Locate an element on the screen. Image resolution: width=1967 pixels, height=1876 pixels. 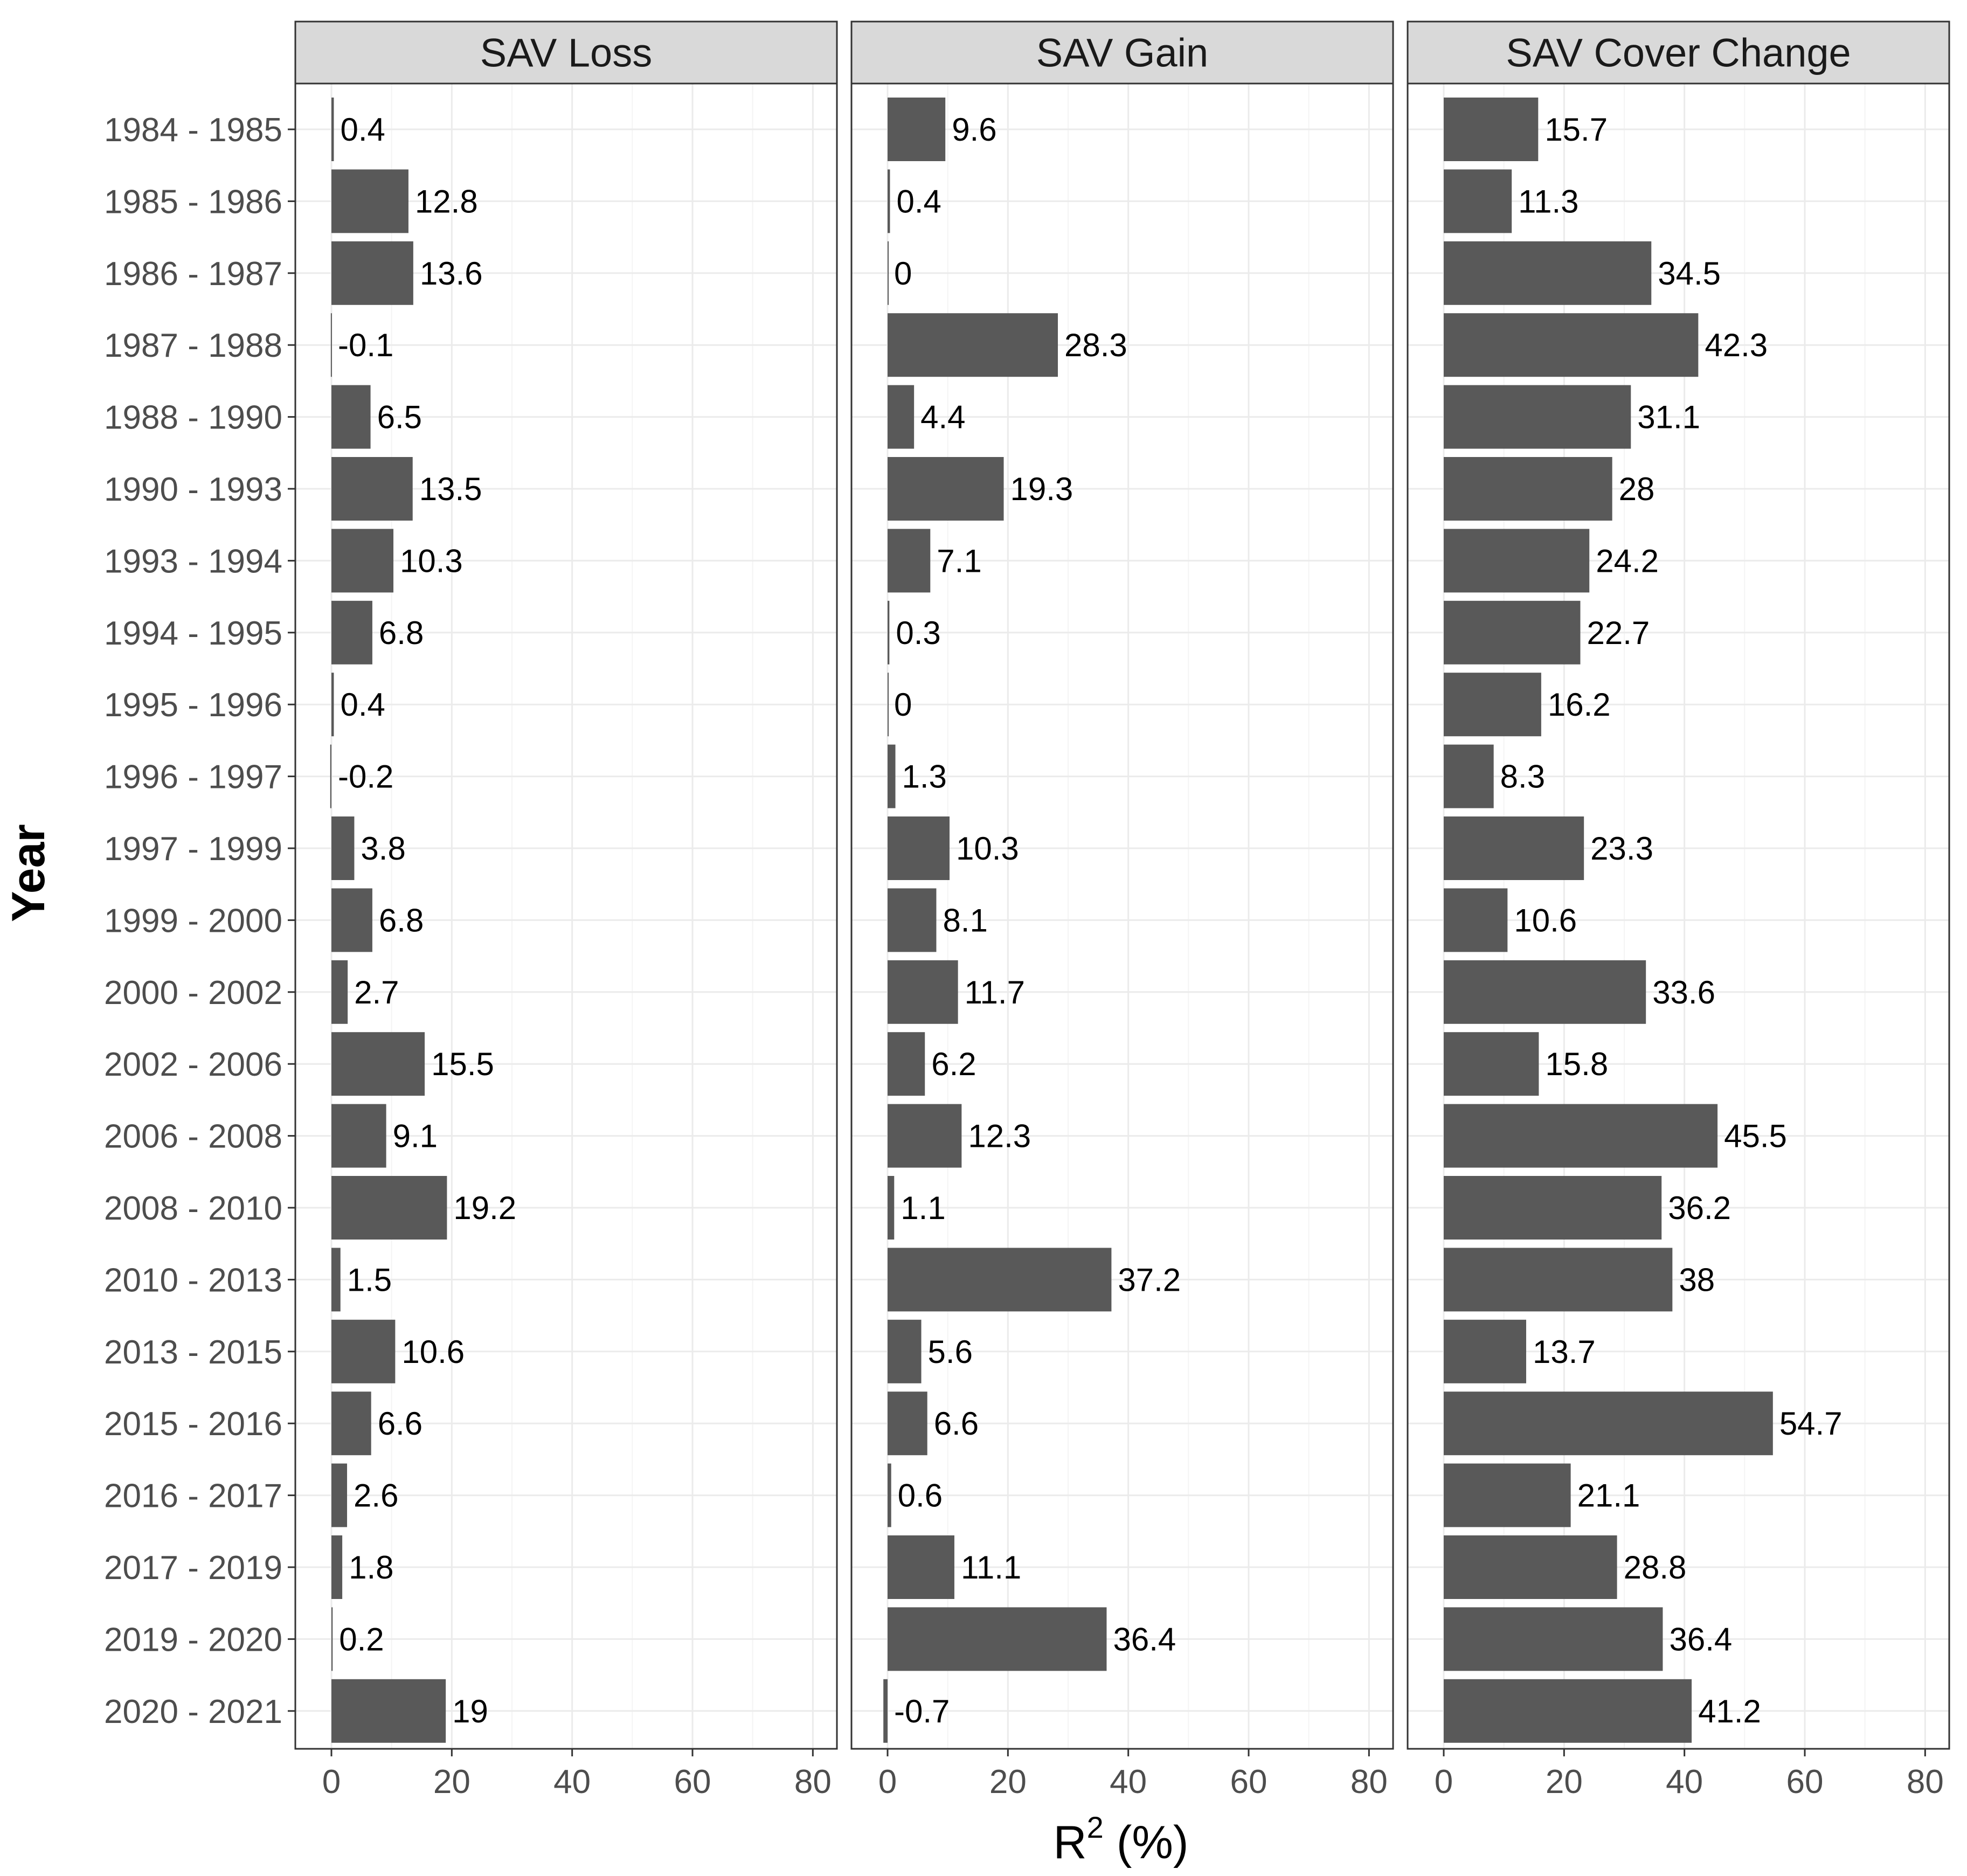
strip-sav-gain is located at coordinates (1122, 52).